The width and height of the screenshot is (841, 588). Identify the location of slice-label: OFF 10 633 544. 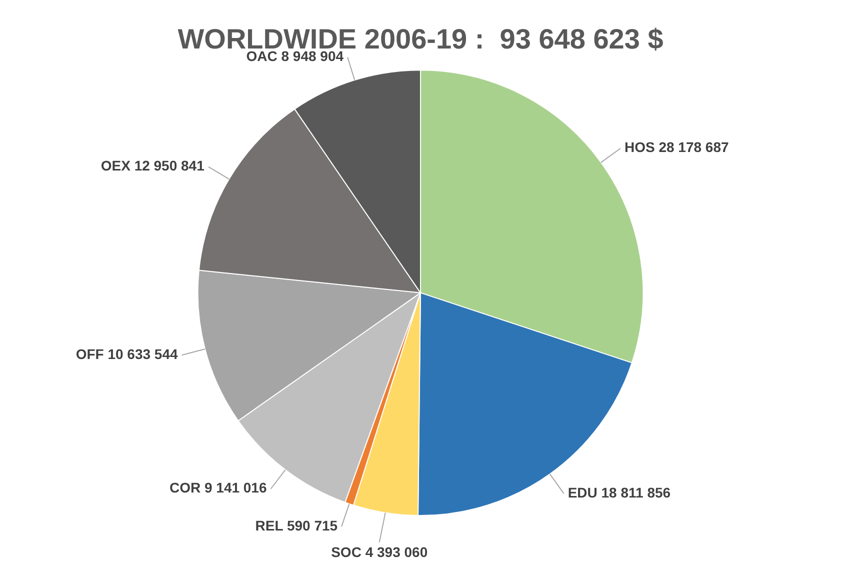
(127, 354).